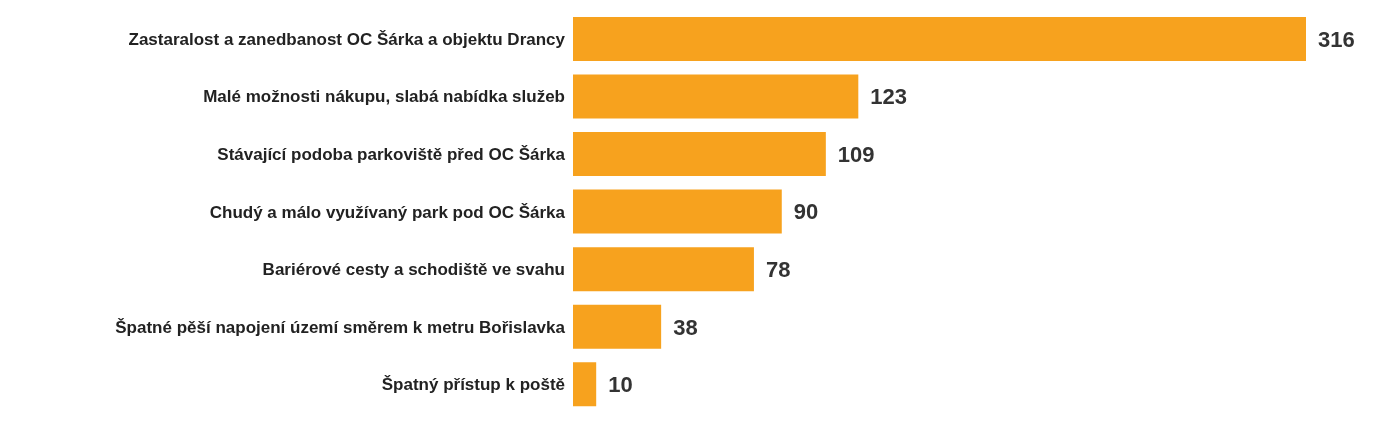  What do you see at coordinates (806, 212) in the screenshot?
I see `data-label: 90` at bounding box center [806, 212].